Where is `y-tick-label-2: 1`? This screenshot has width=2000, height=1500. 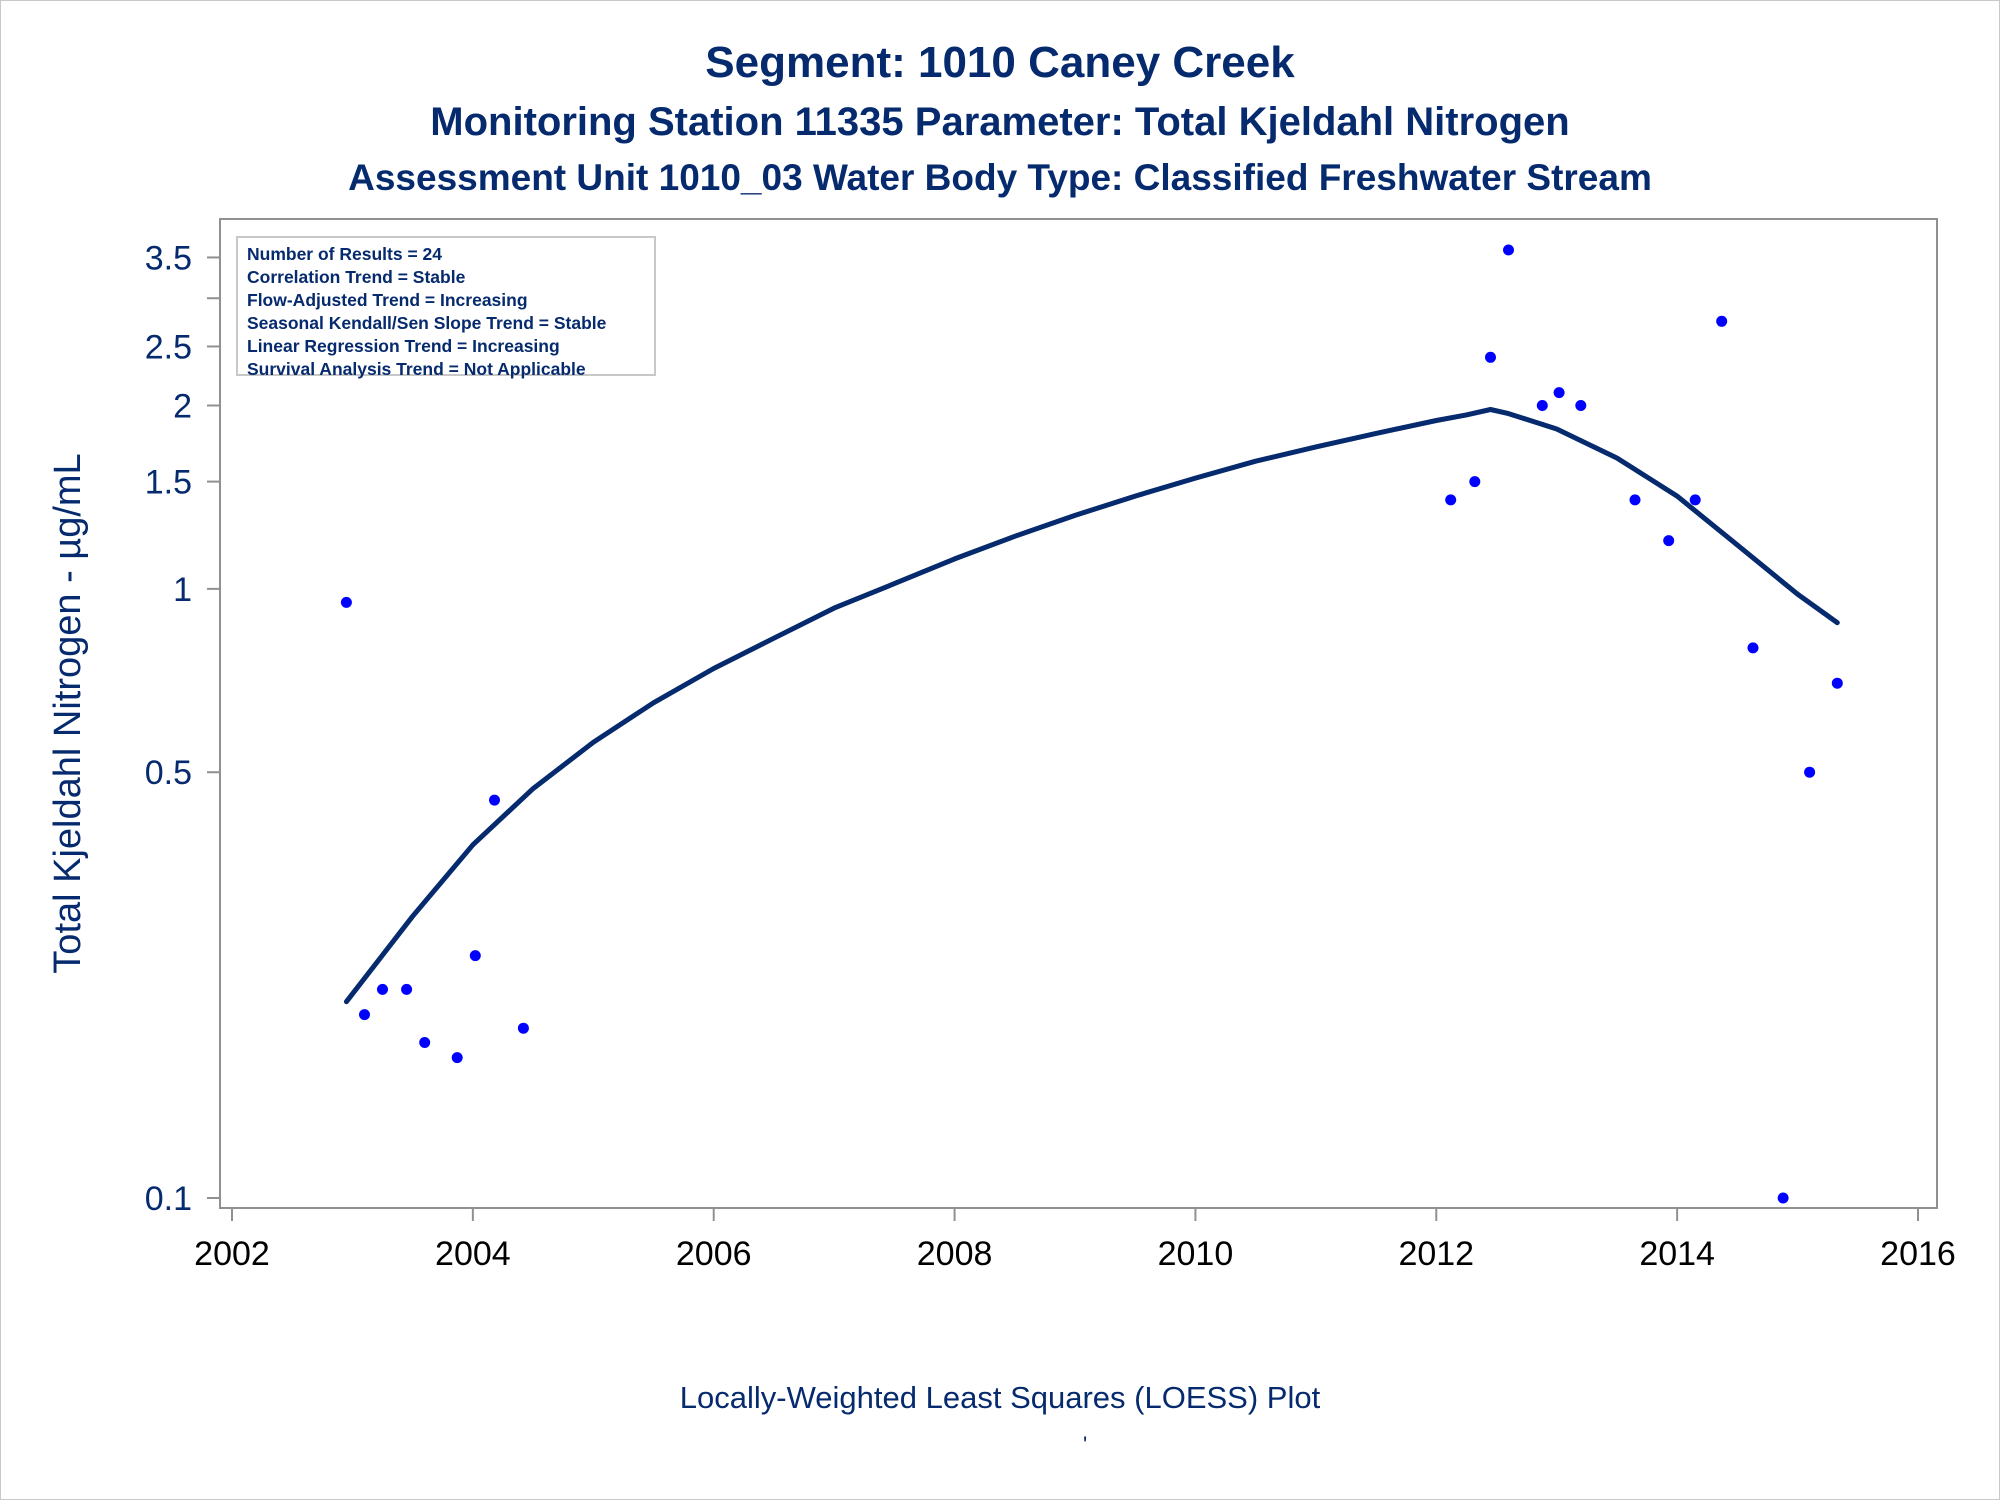 y-tick-label-2: 1 is located at coordinates (182, 590).